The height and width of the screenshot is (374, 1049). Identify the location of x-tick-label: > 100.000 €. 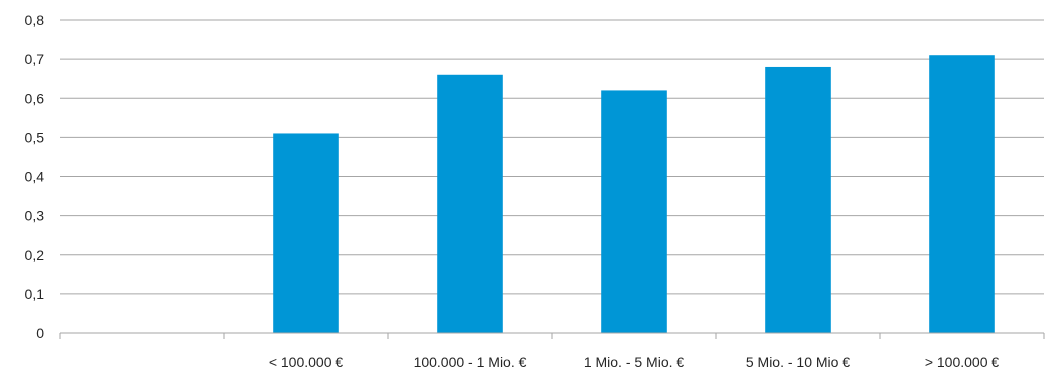
(962, 362).